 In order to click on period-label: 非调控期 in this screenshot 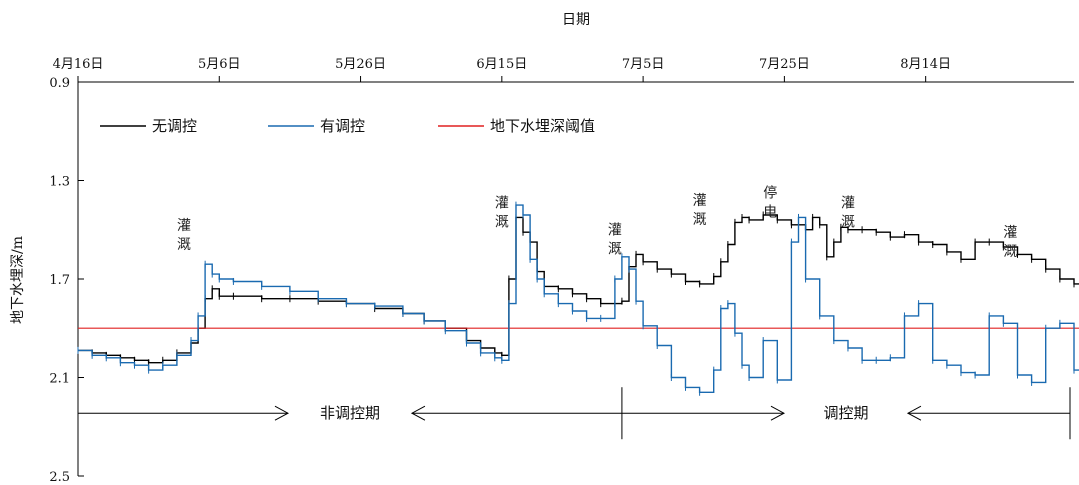, I will do `click(350, 413)`.